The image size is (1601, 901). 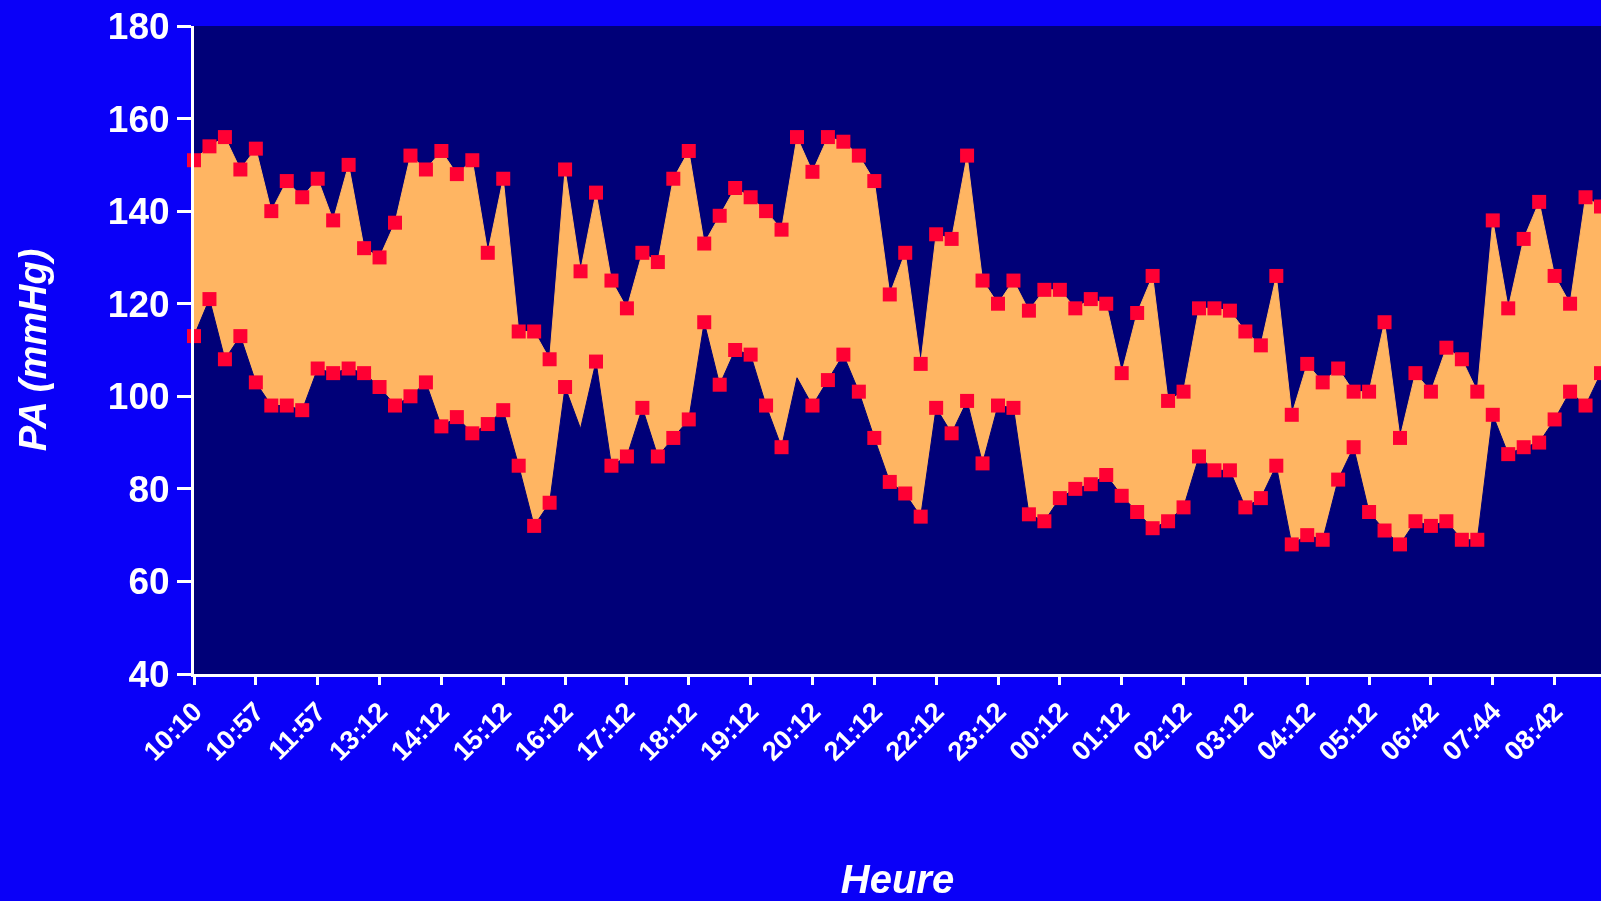 I want to click on y-tick-label: 160, so click(x=138, y=119).